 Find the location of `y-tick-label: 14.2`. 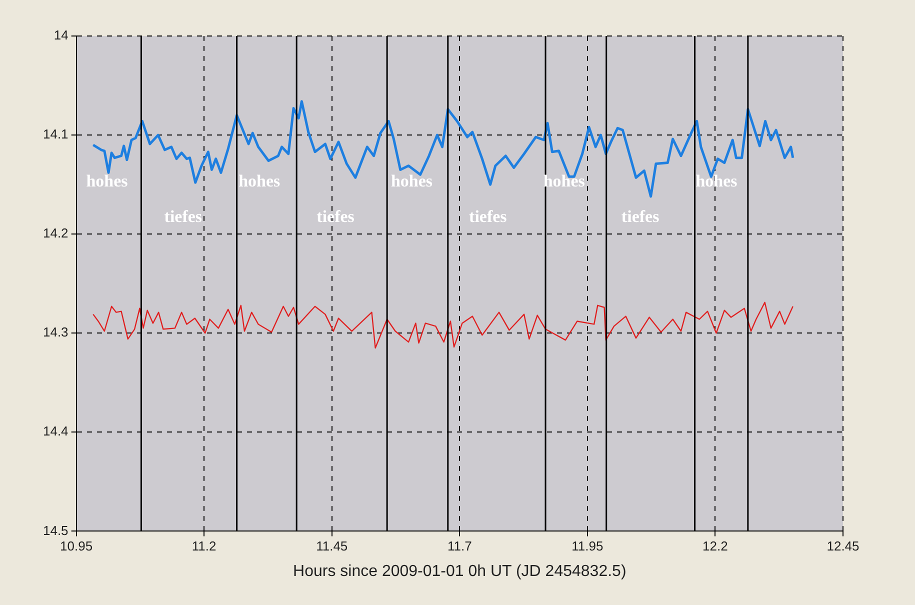

y-tick-label: 14.2 is located at coordinates (55, 233).